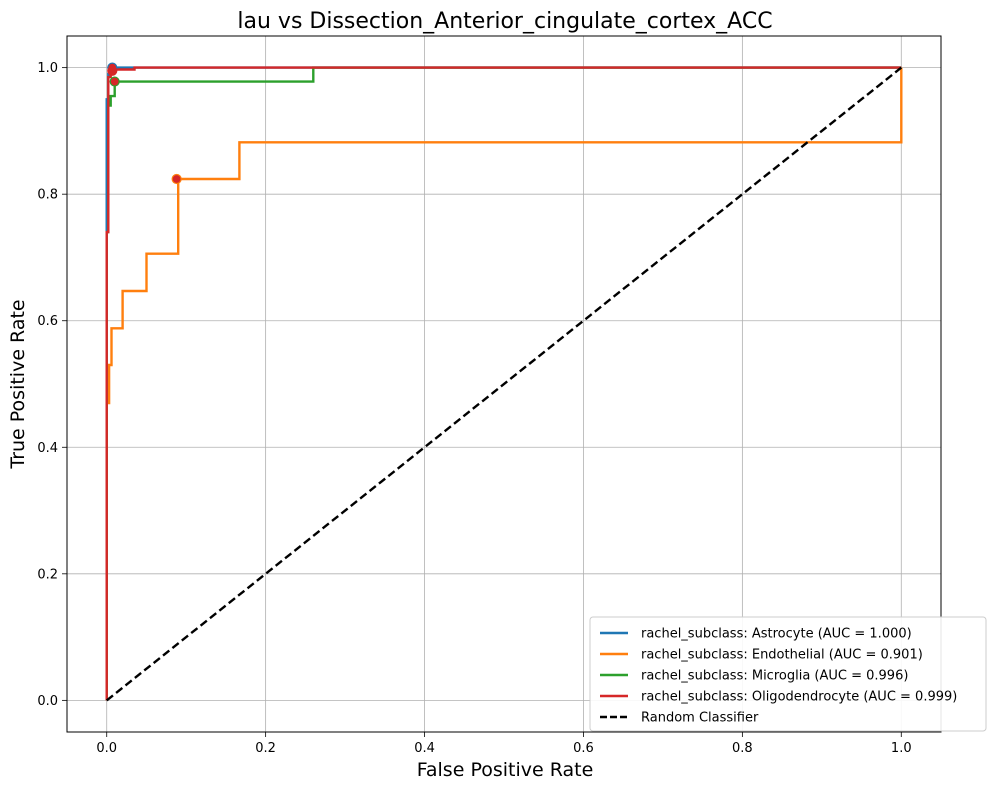 This screenshot has width=994, height=790. I want to click on y-tick-label: 0.2, so click(47, 574).